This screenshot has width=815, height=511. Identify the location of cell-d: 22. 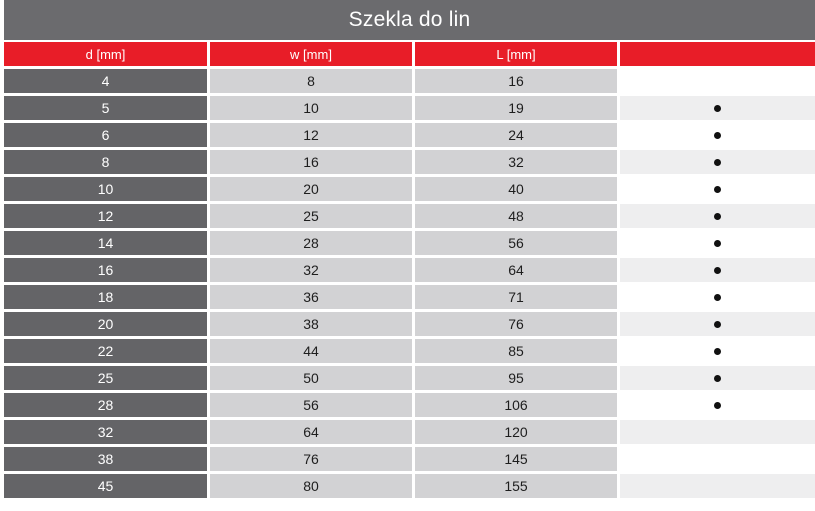
(105, 351).